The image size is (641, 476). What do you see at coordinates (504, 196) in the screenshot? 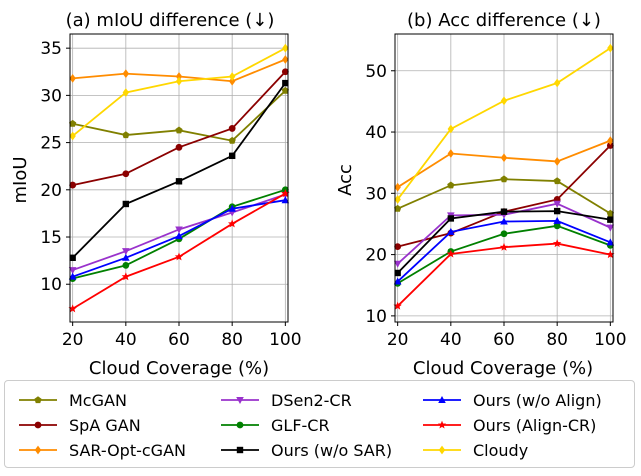
I see `chart-b-series-mcgan` at bounding box center [504, 196].